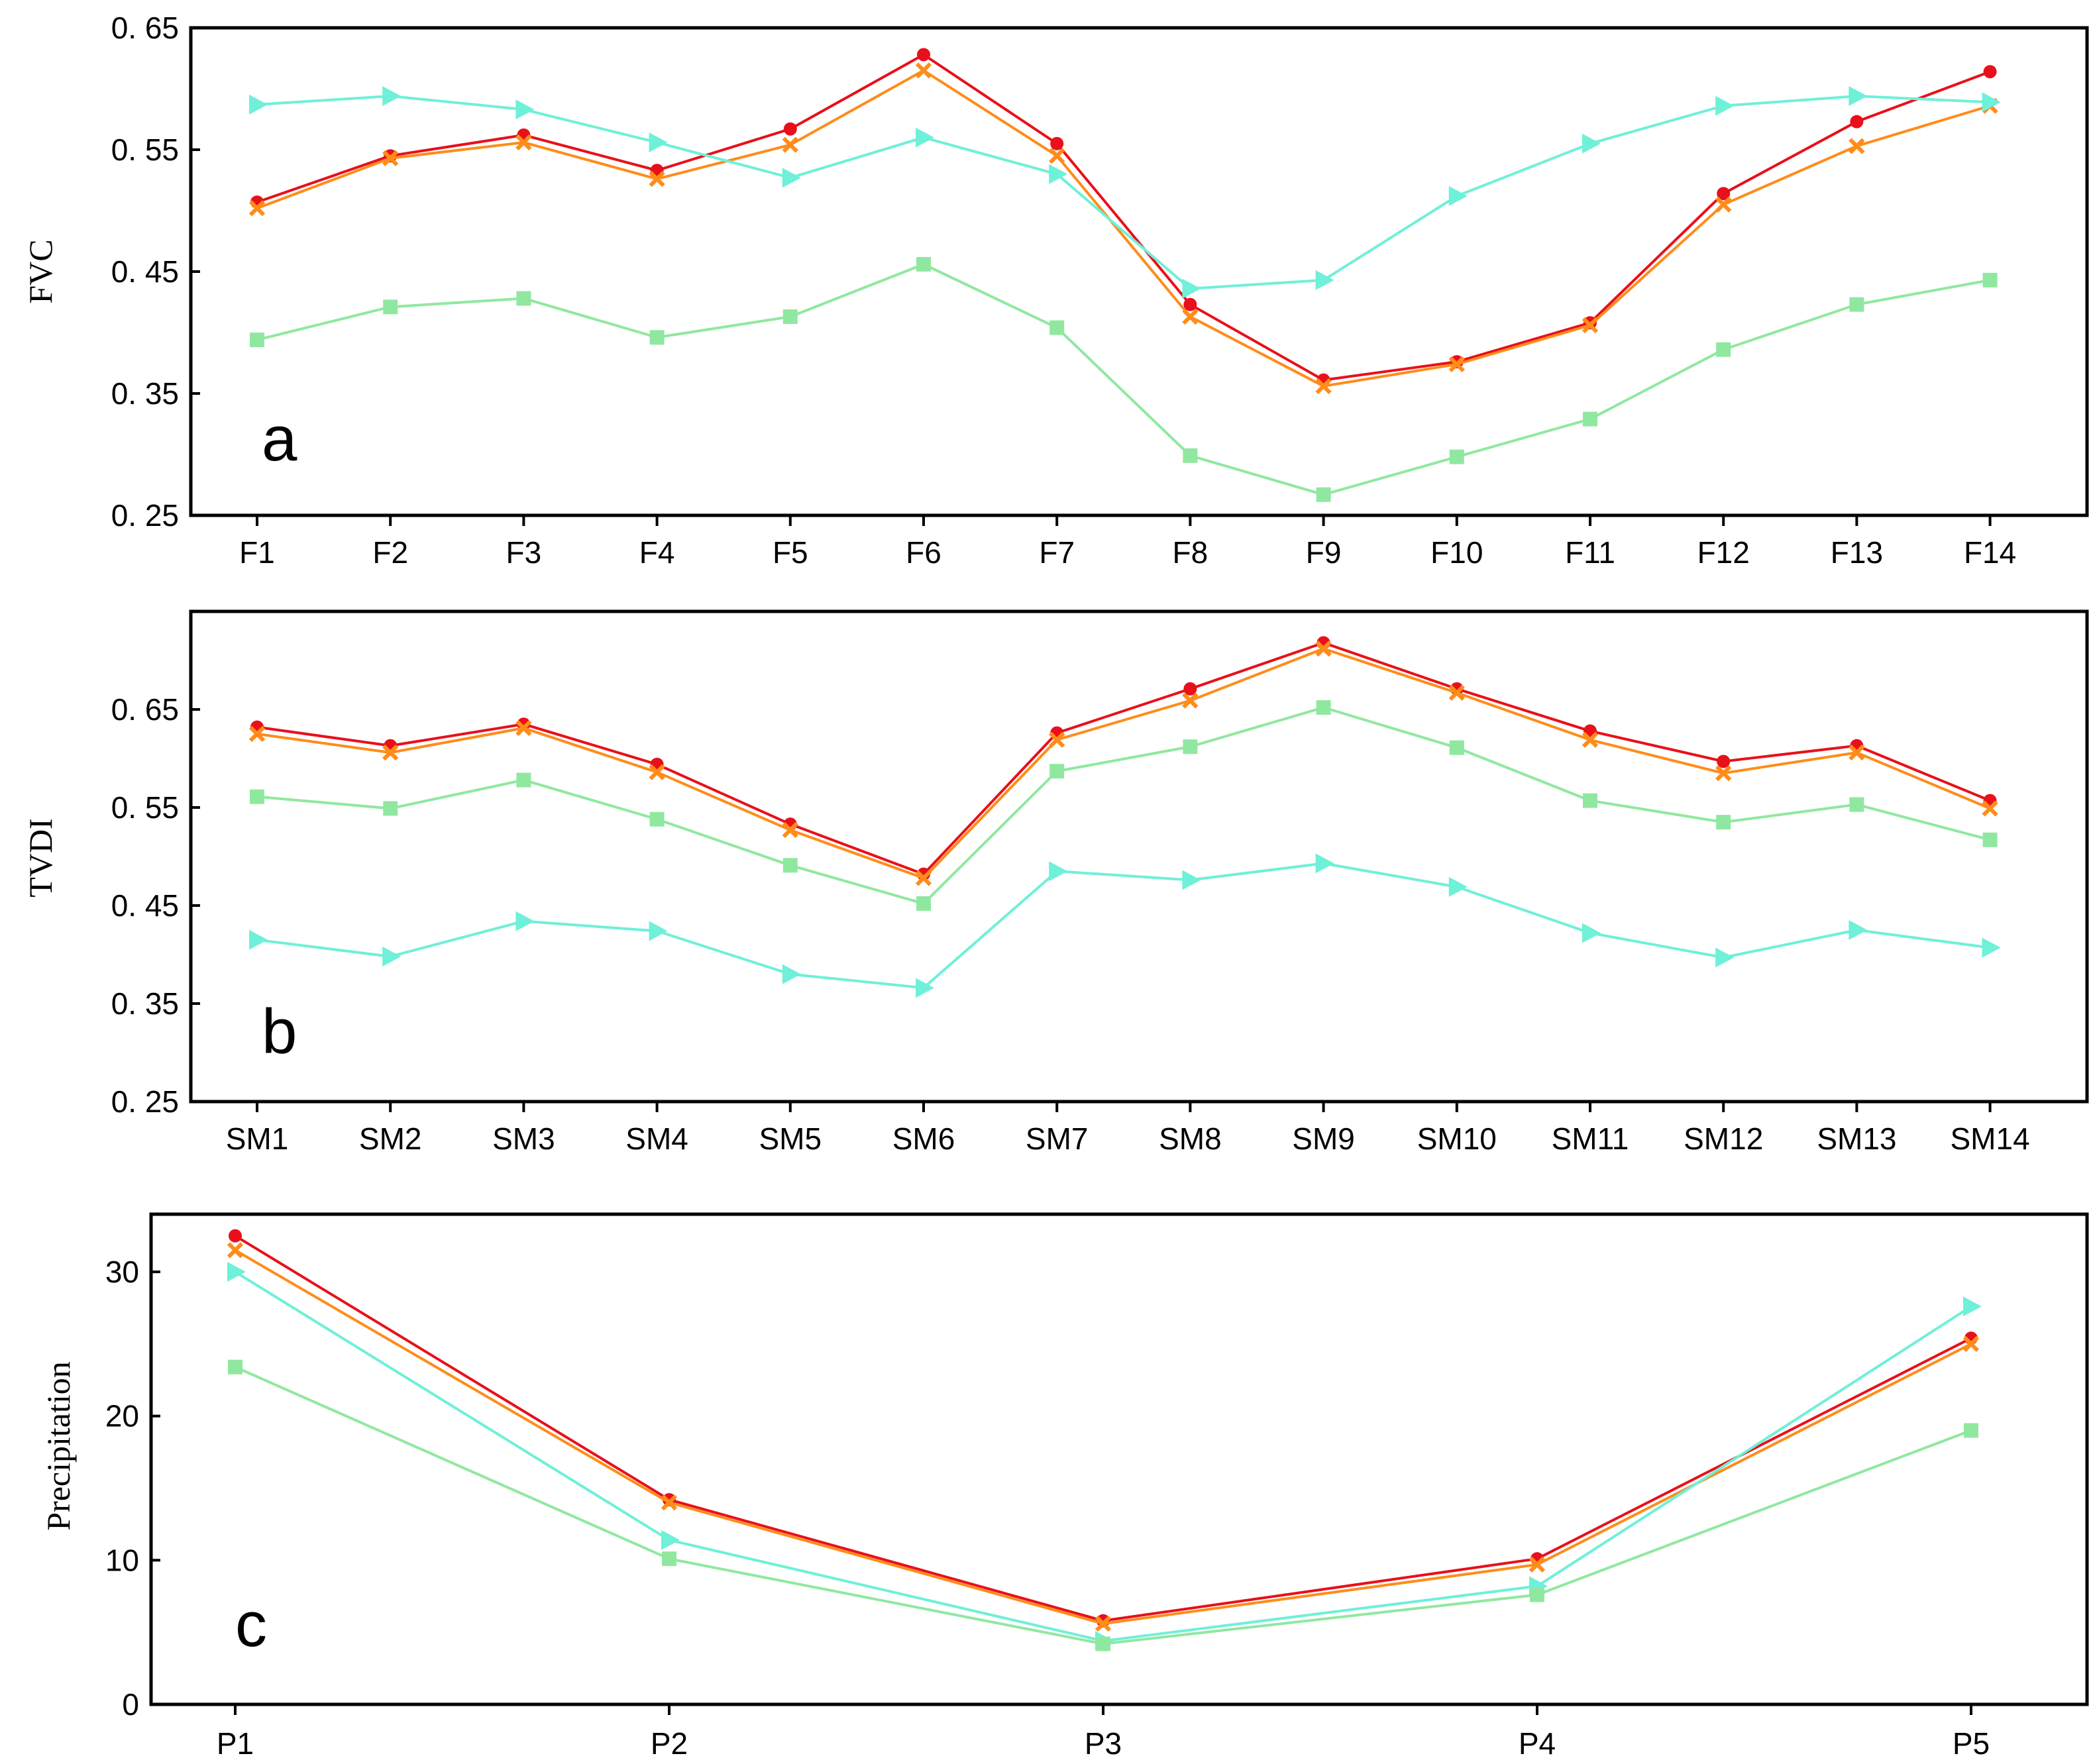 The height and width of the screenshot is (1764, 2093). Describe the element at coordinates (1590, 1138) in the screenshot. I see `panel-b-xtick-label: SM11` at that location.